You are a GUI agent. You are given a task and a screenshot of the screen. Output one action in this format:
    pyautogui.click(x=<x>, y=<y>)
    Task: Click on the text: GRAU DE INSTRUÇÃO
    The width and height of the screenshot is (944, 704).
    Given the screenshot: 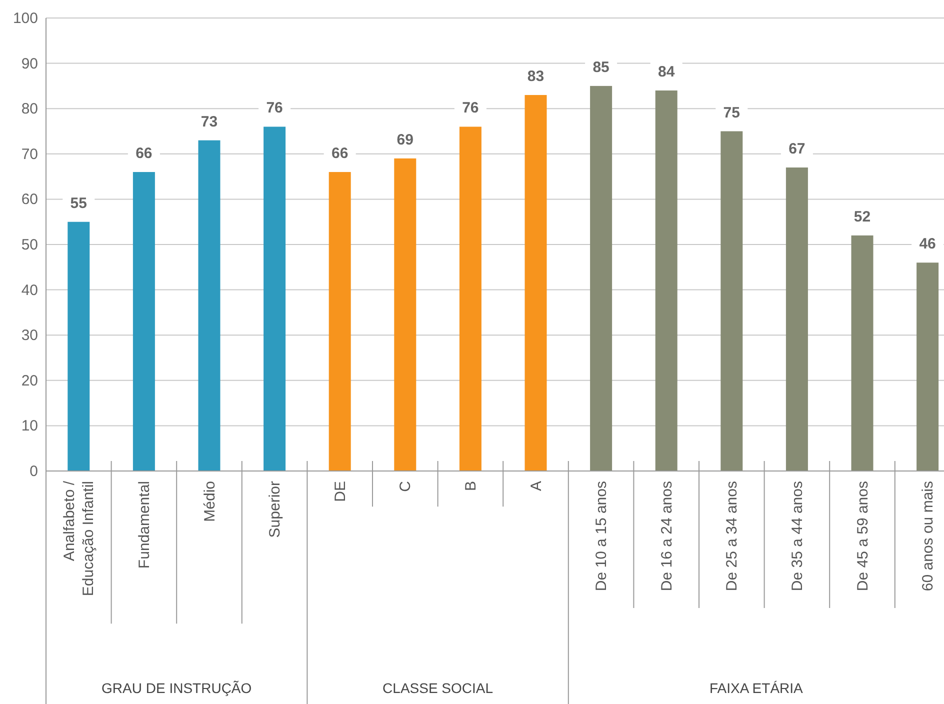 What is the action you would take?
    pyautogui.click(x=177, y=688)
    